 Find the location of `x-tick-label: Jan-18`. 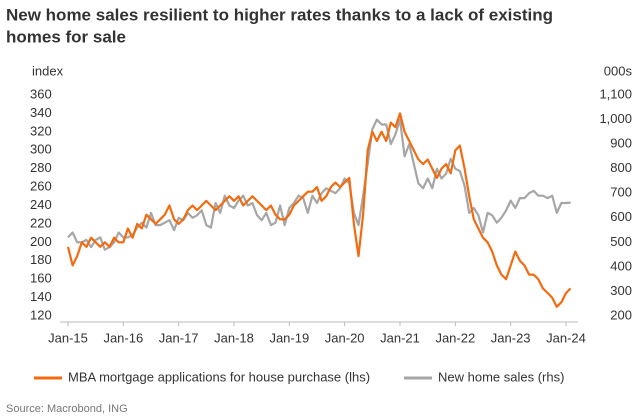

x-tick-label: Jan-18 is located at coordinates (234, 337).